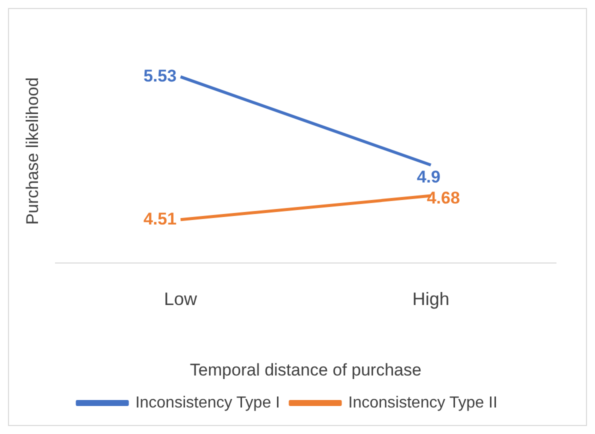  I want to click on data-label: 4.68, so click(443, 198).